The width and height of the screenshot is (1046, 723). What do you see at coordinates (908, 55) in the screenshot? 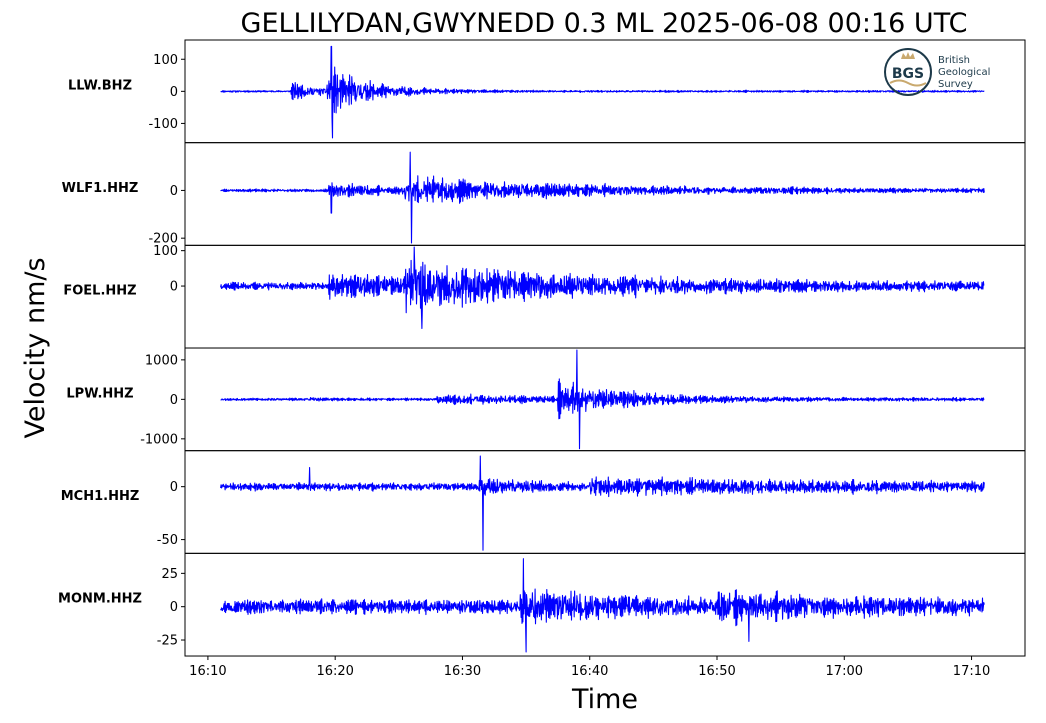
I see `crown-icon` at bounding box center [908, 55].